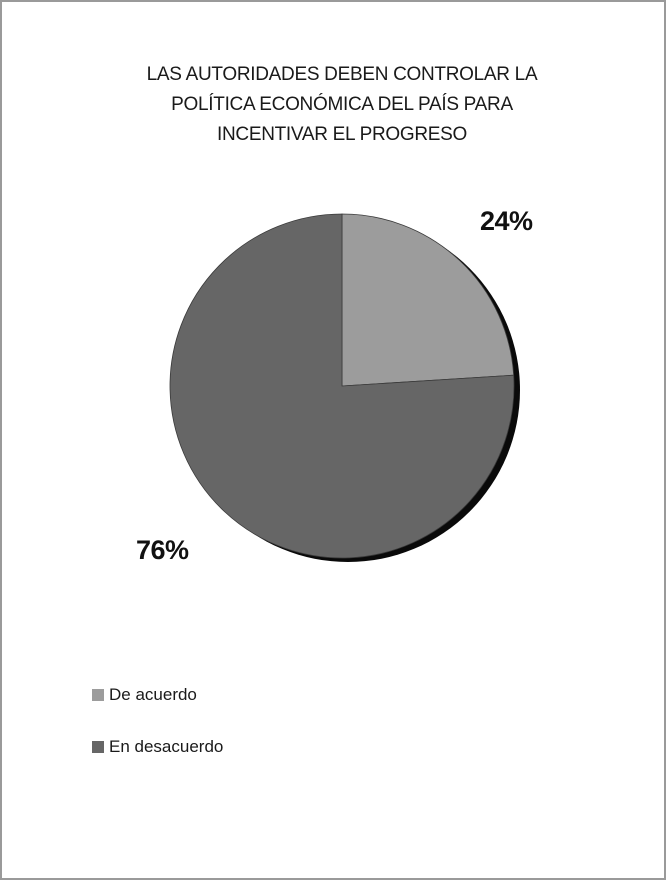 Image resolution: width=666 pixels, height=880 pixels. I want to click on legend-swatch-de-acuerdo, so click(98, 695).